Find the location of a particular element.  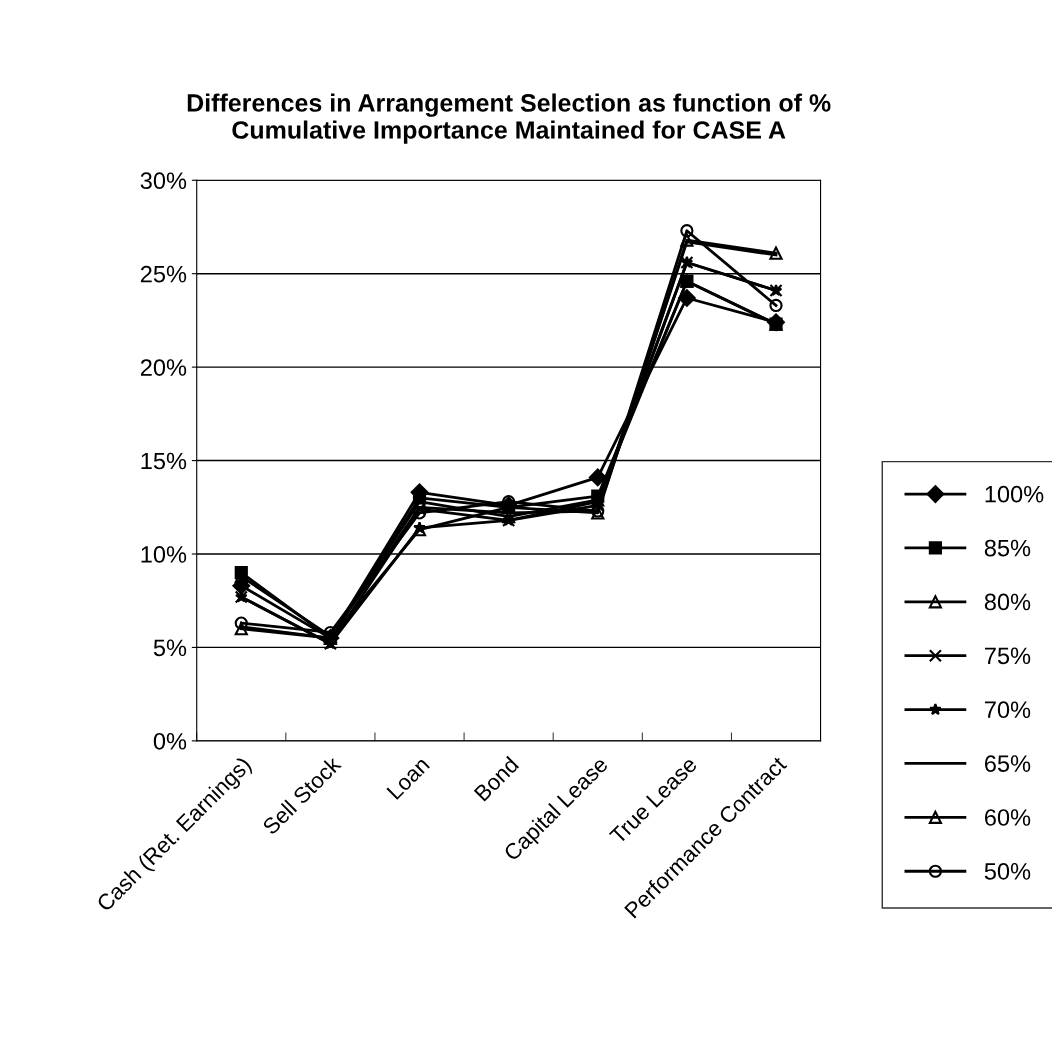

legend-label: 85% is located at coordinates (1007, 548).